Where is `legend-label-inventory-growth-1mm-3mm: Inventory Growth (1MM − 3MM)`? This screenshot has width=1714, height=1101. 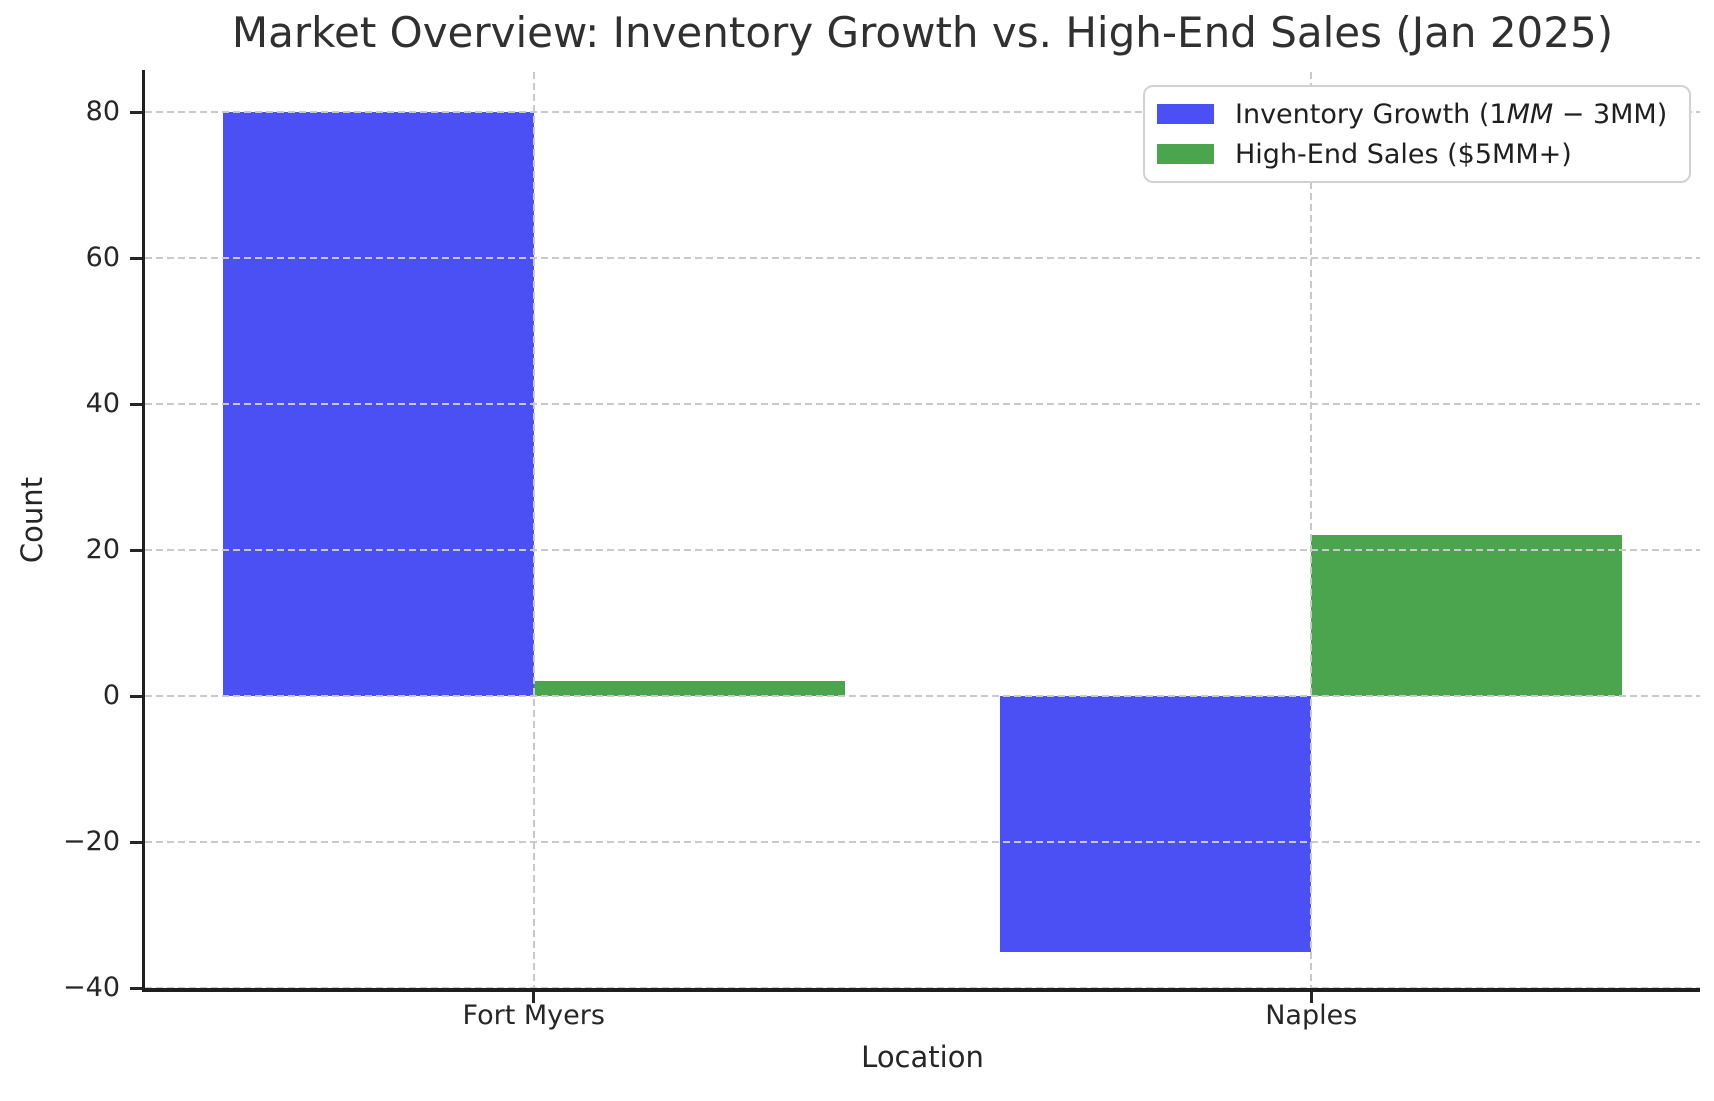
legend-label-inventory-growth-1mm-3mm: Inventory Growth (1MM − 3MM) is located at coordinates (1451, 114).